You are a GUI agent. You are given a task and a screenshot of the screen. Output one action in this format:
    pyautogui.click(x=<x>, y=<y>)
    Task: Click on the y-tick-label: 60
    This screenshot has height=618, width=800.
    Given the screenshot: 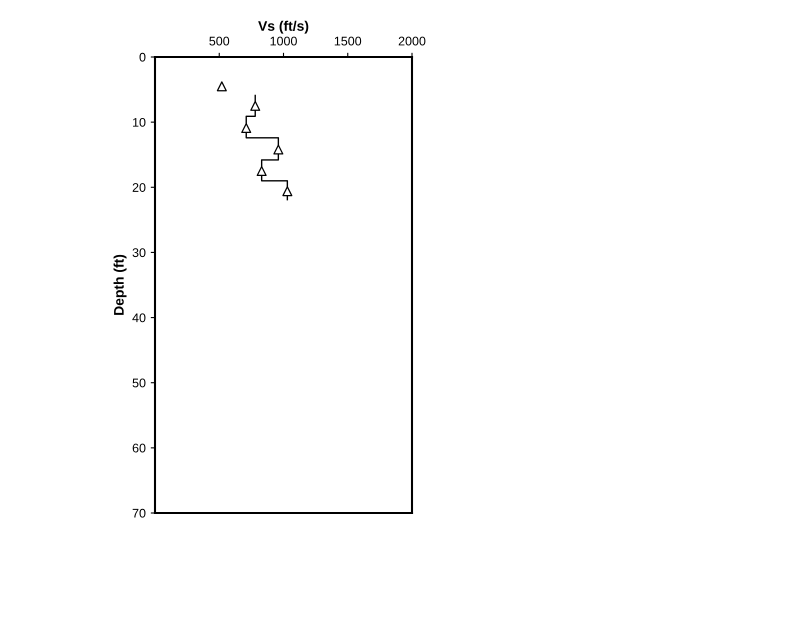 What is the action you would take?
    pyautogui.click(x=139, y=448)
    